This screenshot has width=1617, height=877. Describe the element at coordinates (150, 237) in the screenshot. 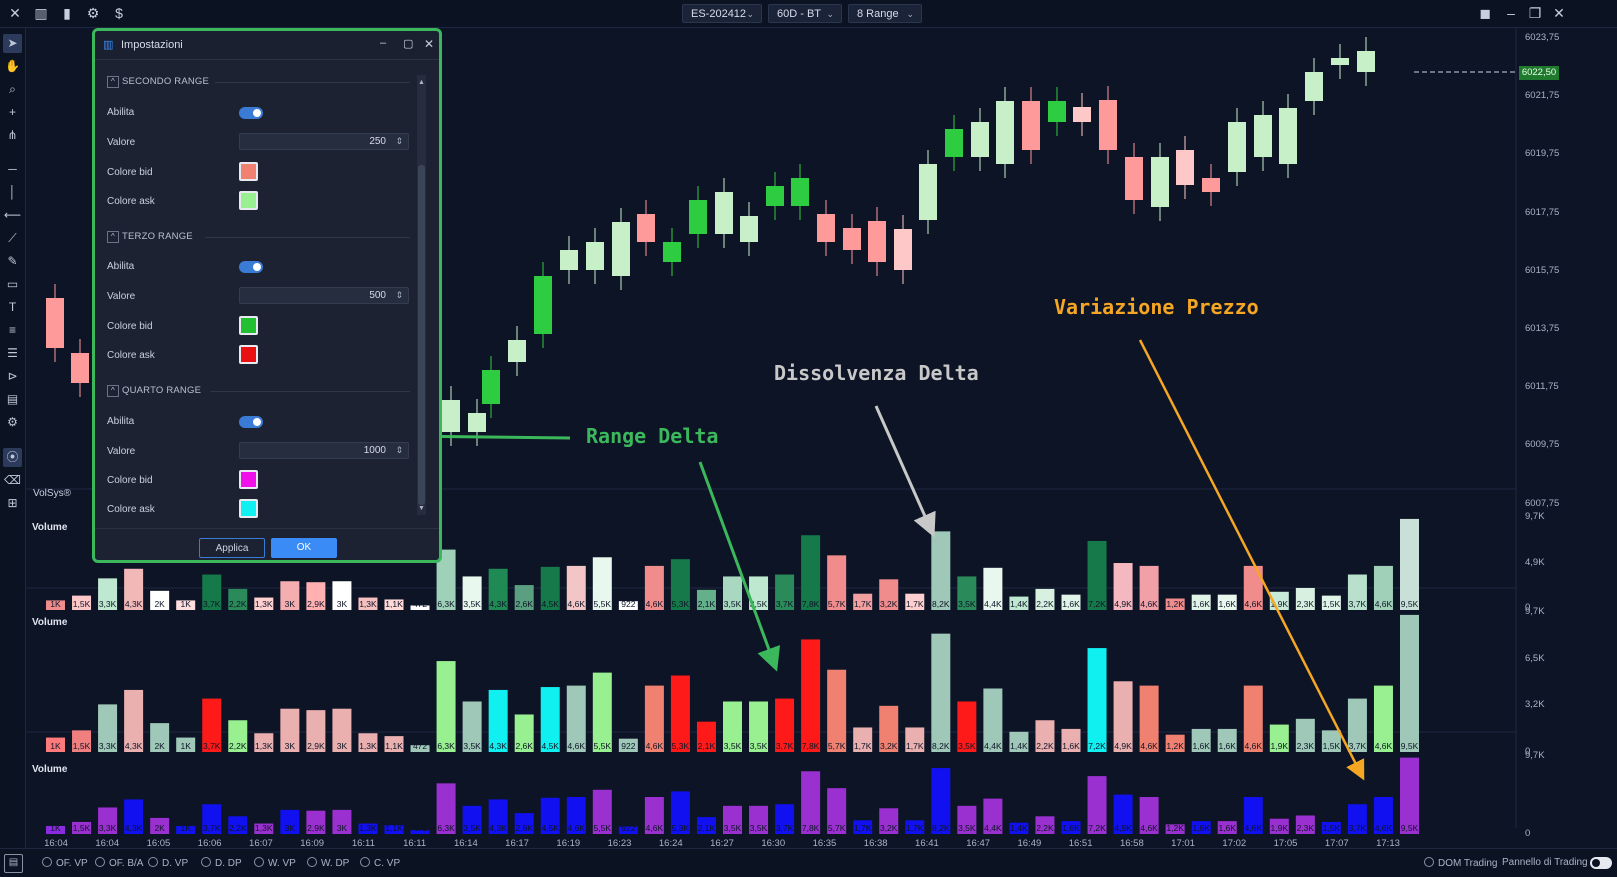

I see `section-heading: ^ TERZO RANGE` at that location.